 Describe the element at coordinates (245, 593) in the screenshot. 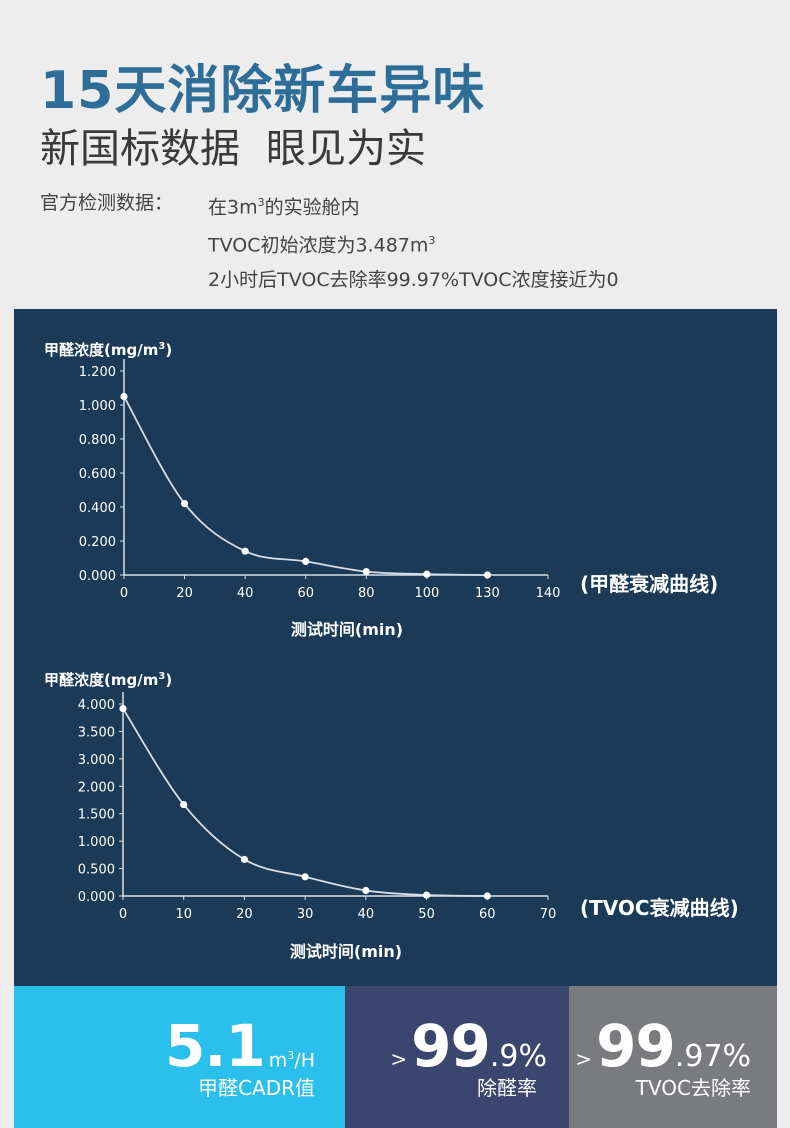

I see `chart-1-x-tick-label: 40` at that location.